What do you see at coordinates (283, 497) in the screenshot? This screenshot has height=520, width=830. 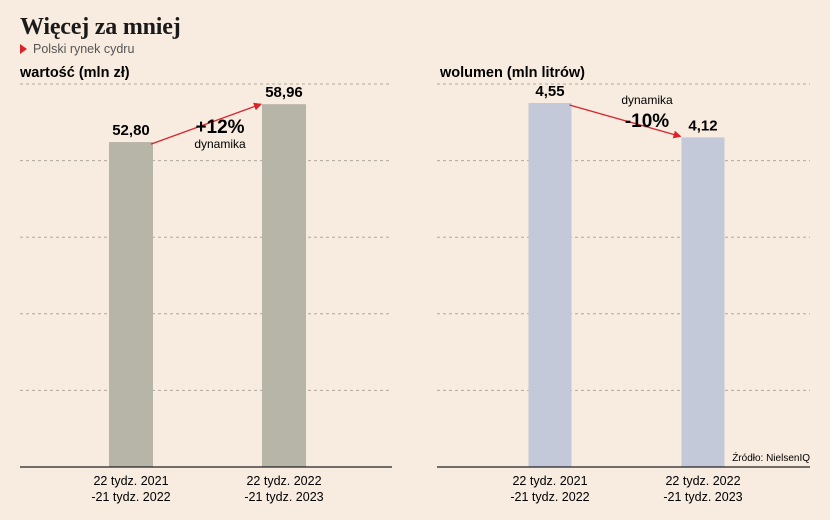 I see `value-tick-label: -21 tydz. 2023` at bounding box center [283, 497].